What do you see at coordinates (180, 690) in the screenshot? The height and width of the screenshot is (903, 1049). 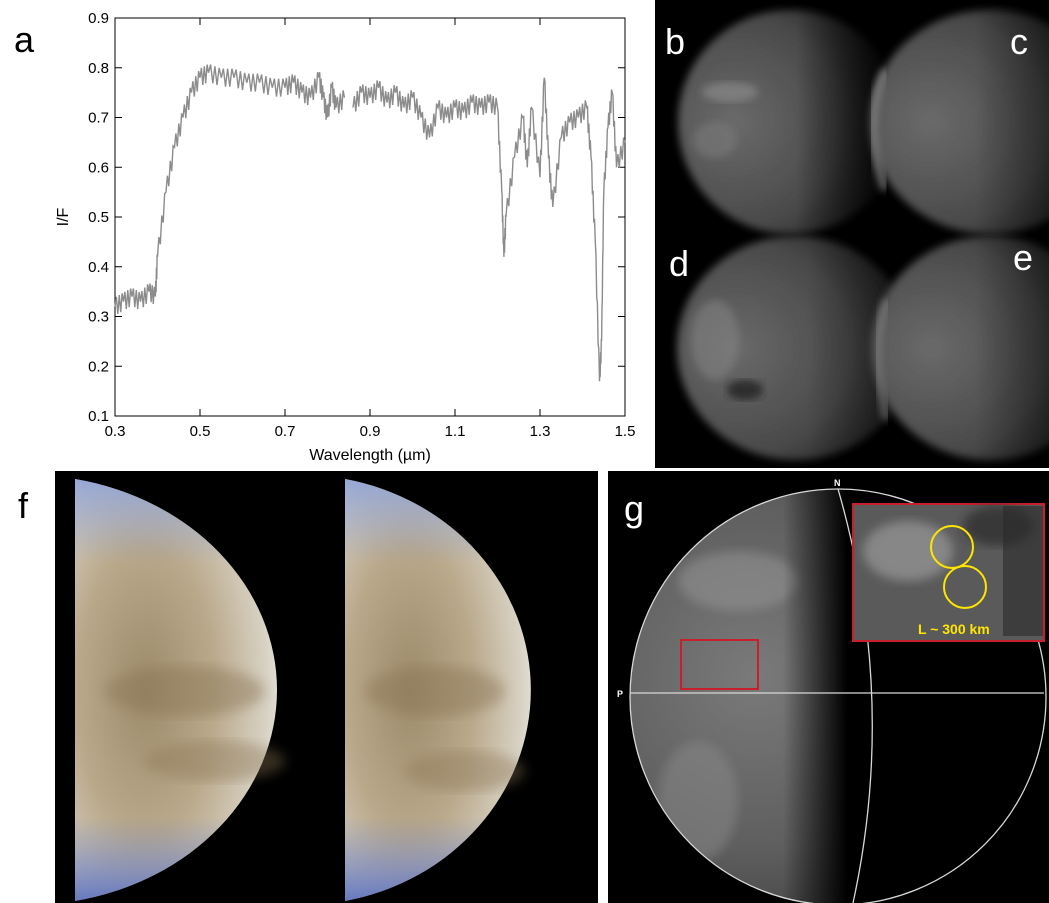 I see `planet-f-left` at bounding box center [180, 690].